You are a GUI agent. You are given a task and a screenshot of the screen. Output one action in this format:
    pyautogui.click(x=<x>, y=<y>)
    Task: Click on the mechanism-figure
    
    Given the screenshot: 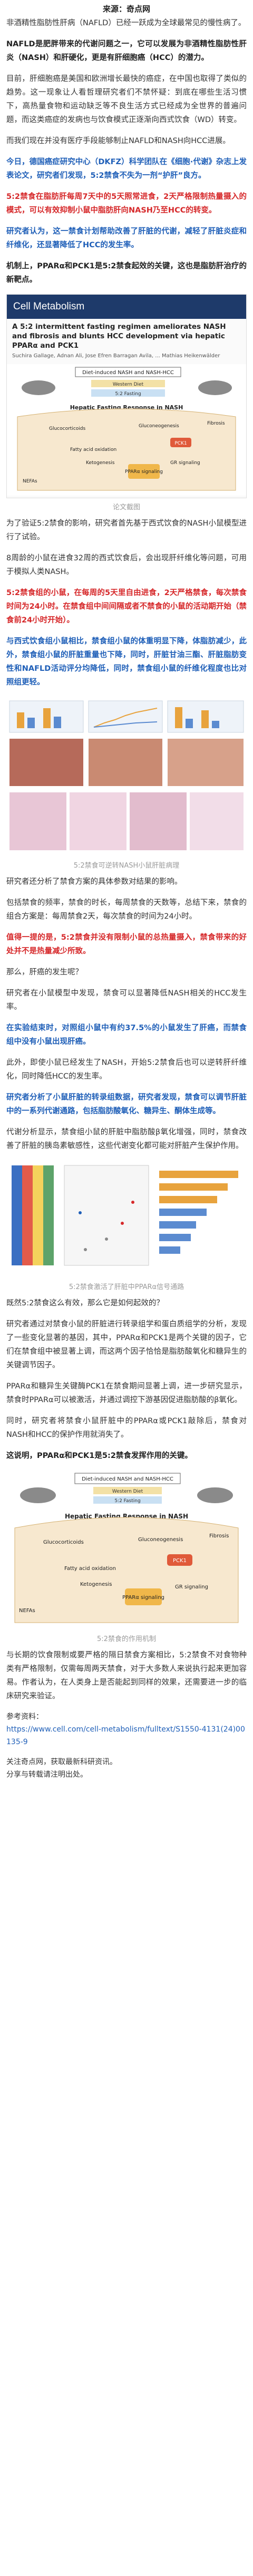 What is the action you would take?
    pyautogui.click(x=126, y=1219)
    